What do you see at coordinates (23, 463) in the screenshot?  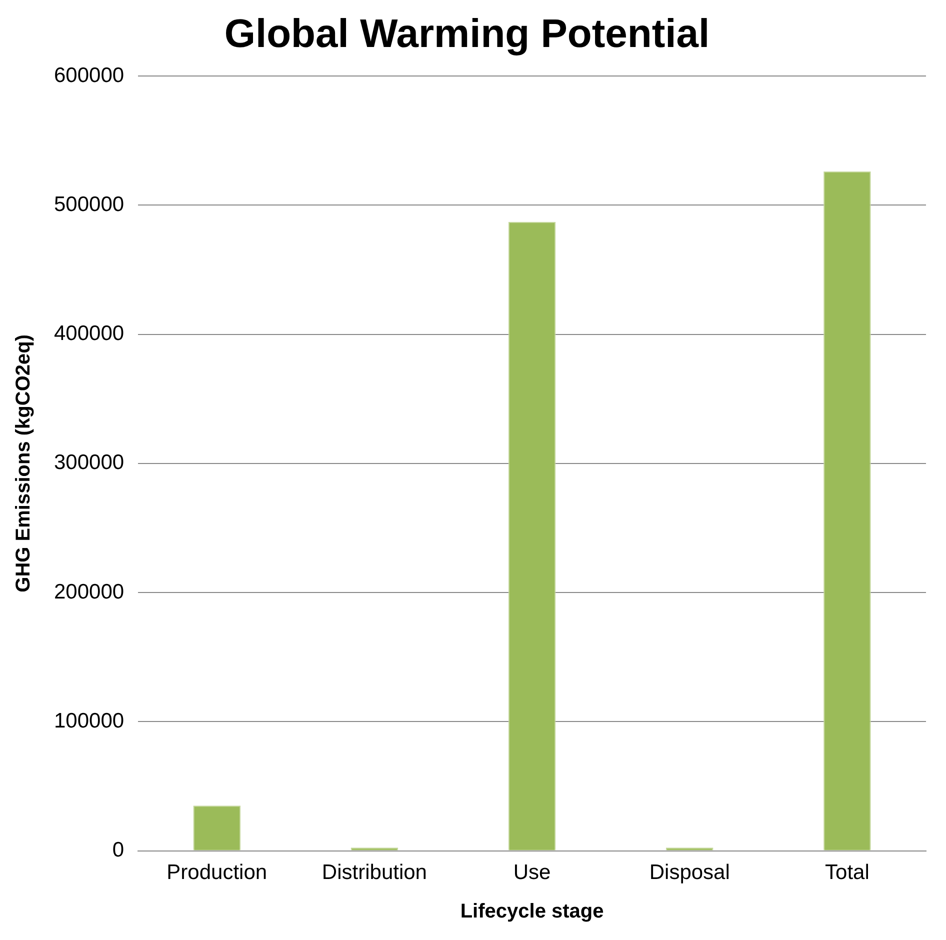 I see `y-axis-title: GHG Emissions (kgCO2eq)` at bounding box center [23, 463].